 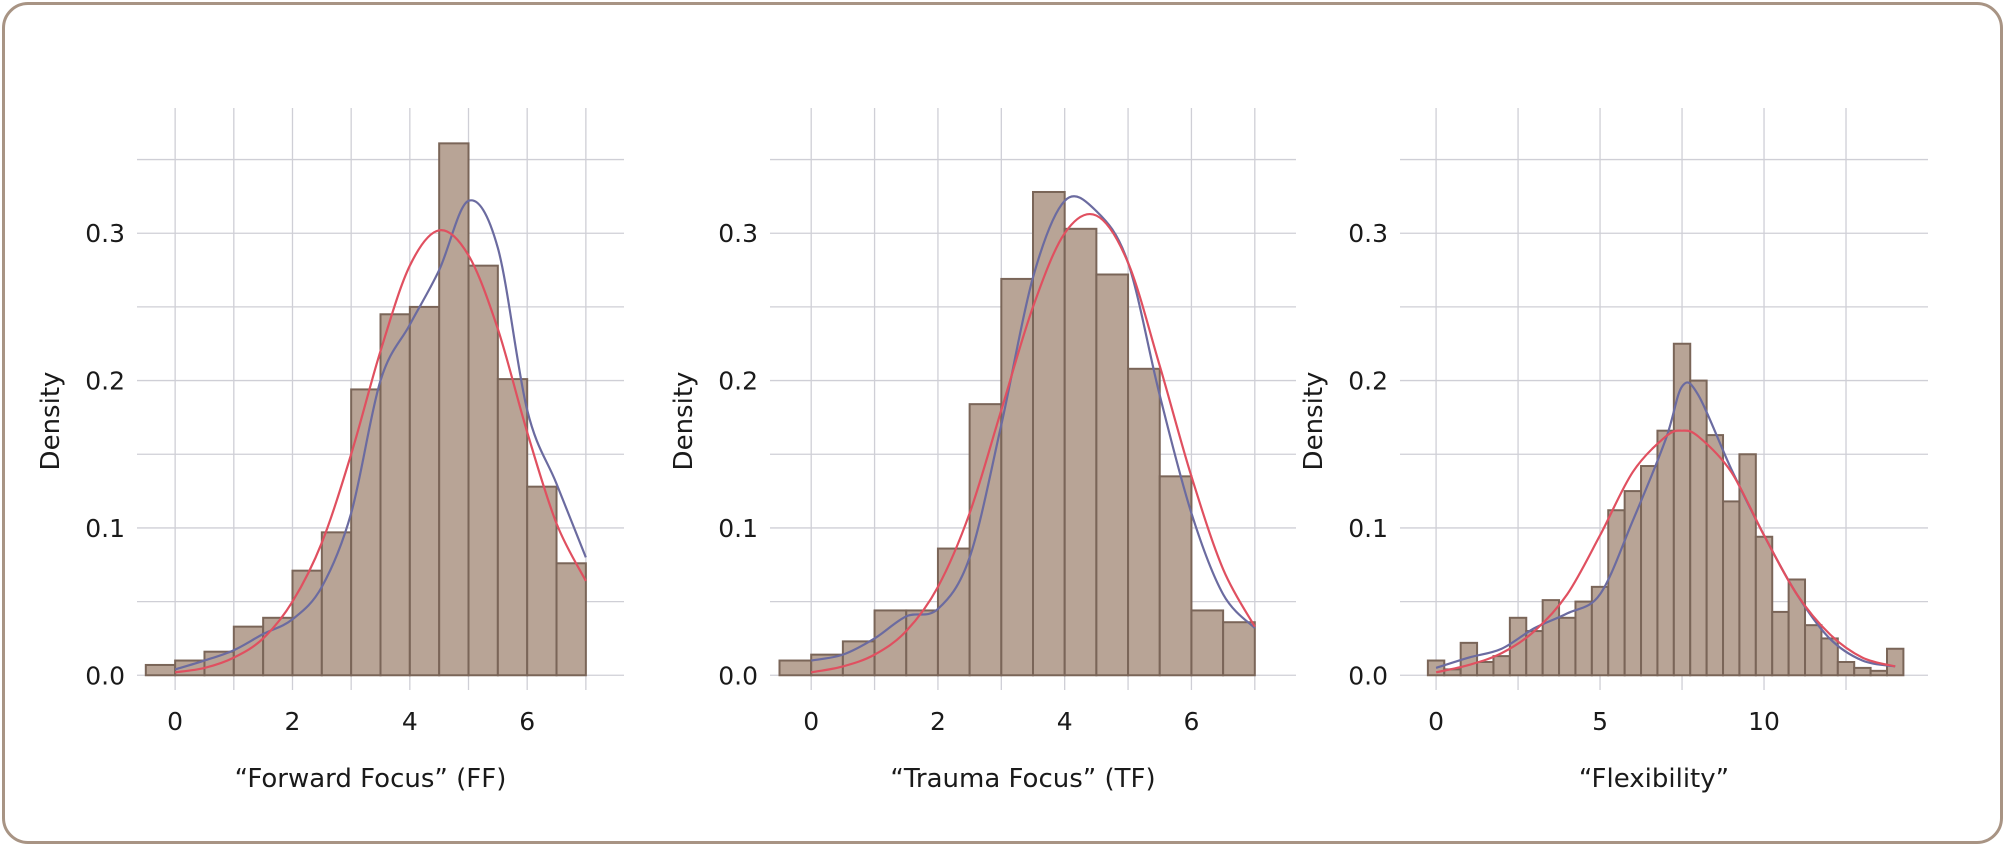 What do you see at coordinates (371, 779) in the screenshot?
I see `x-axis-title: “Forward Focus” (FF)` at bounding box center [371, 779].